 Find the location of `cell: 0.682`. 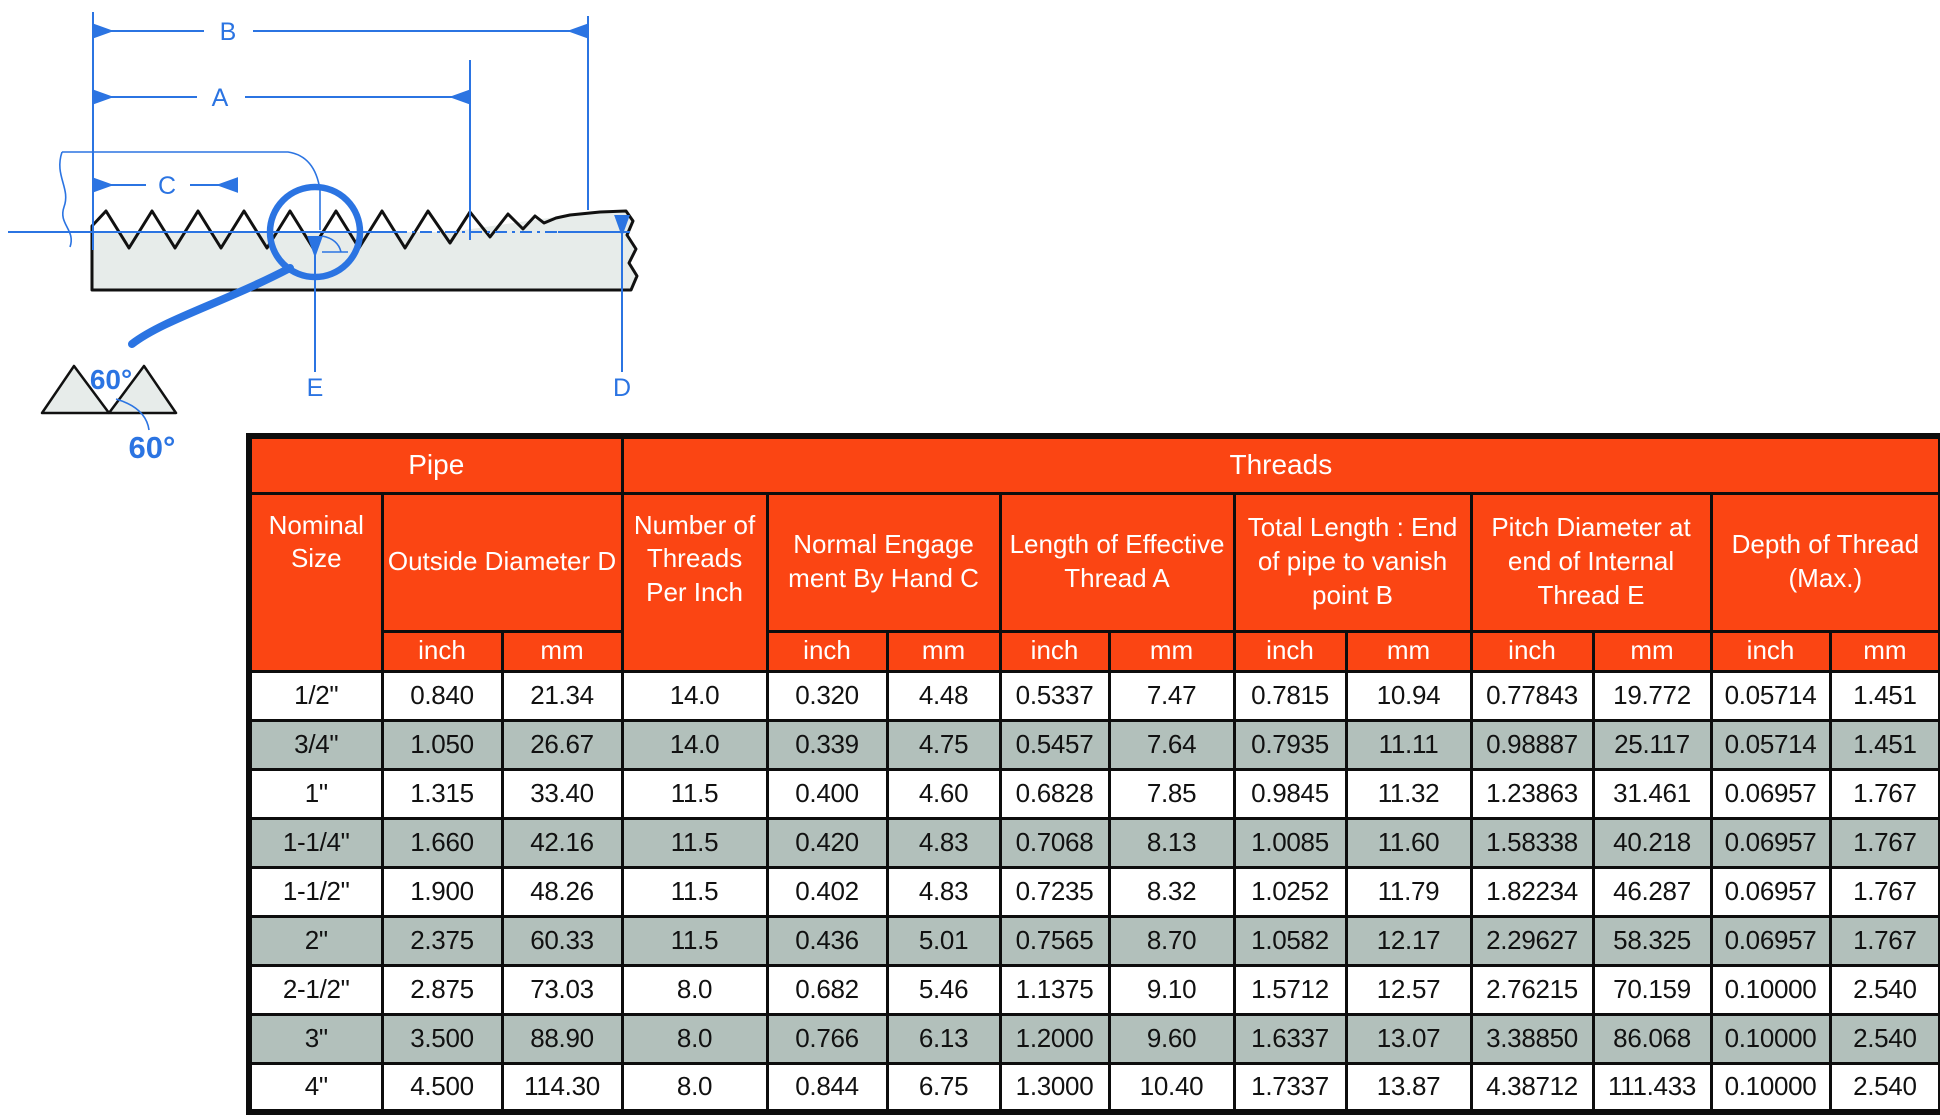

cell: 0.682 is located at coordinates (827, 989).